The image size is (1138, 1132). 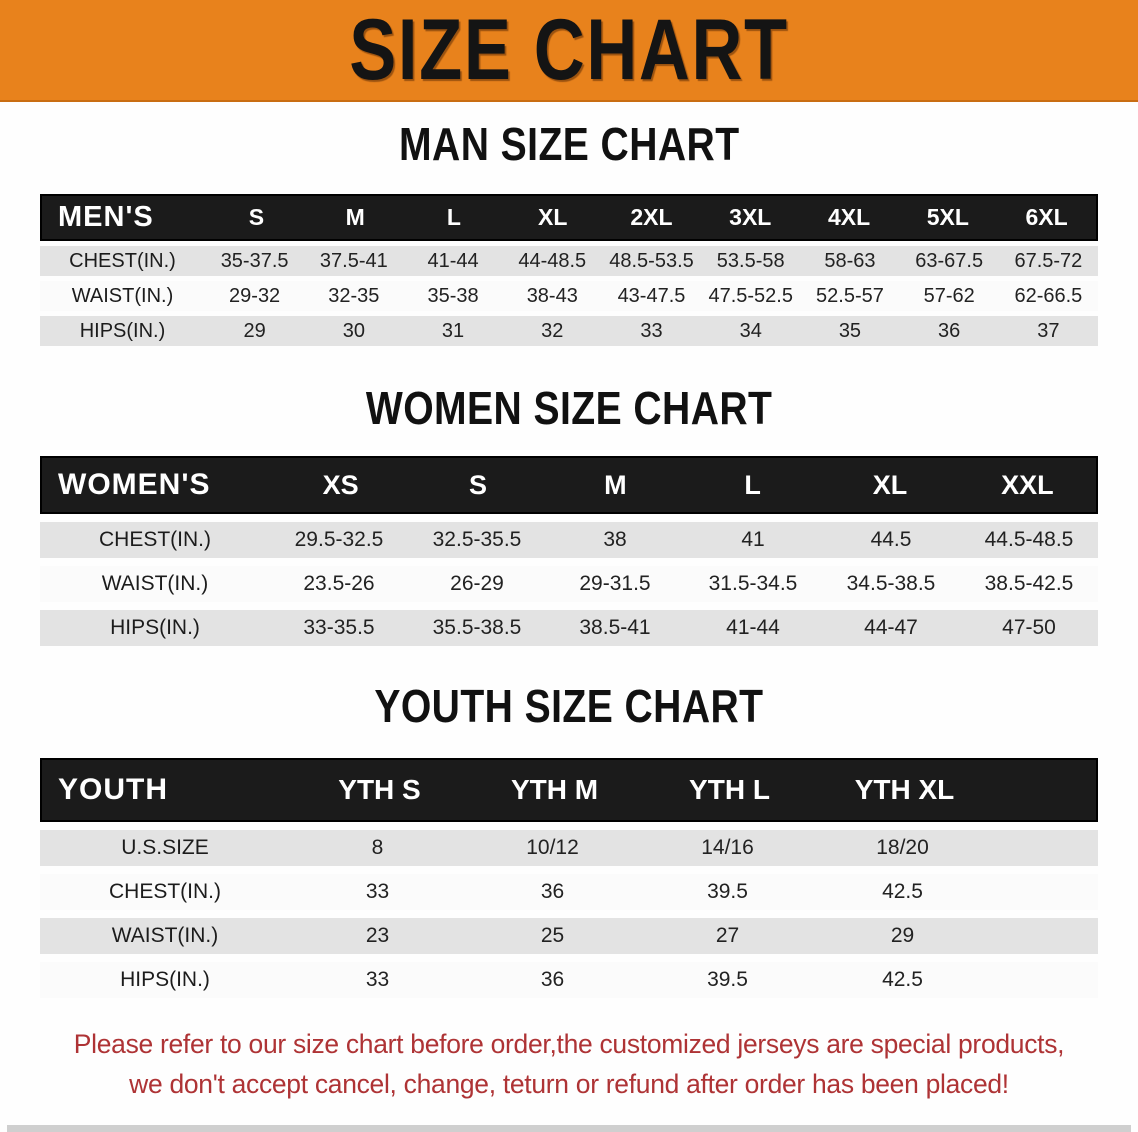 I want to click on size-column-header: XXL, so click(x=1027, y=484).